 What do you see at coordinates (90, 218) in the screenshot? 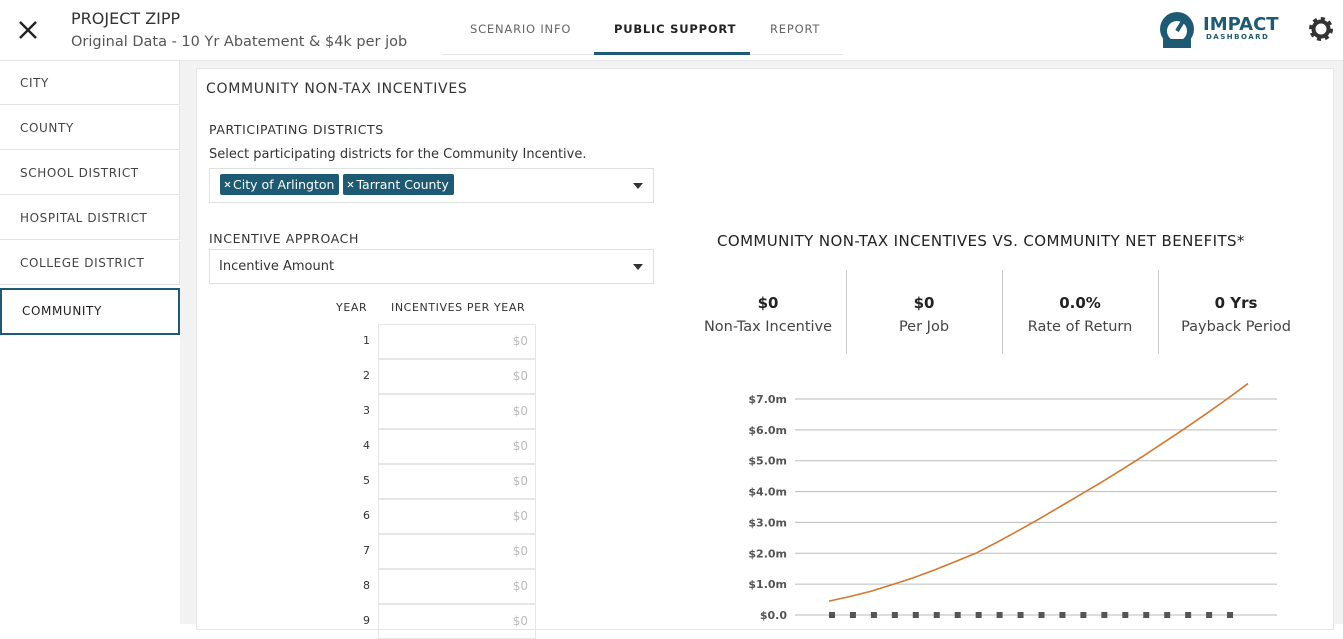
I see `sidebar-item: HOSPITAL DISTRICT` at bounding box center [90, 218].